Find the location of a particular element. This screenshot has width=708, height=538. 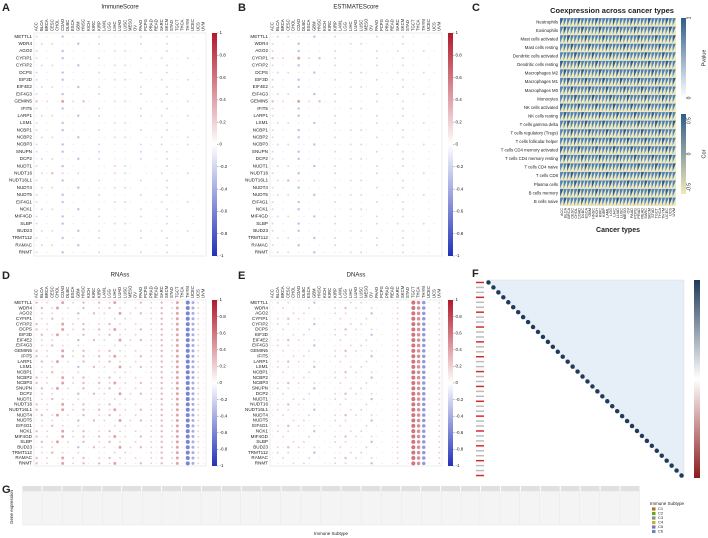

panel-title: RNAss is located at coordinates (120, 276).